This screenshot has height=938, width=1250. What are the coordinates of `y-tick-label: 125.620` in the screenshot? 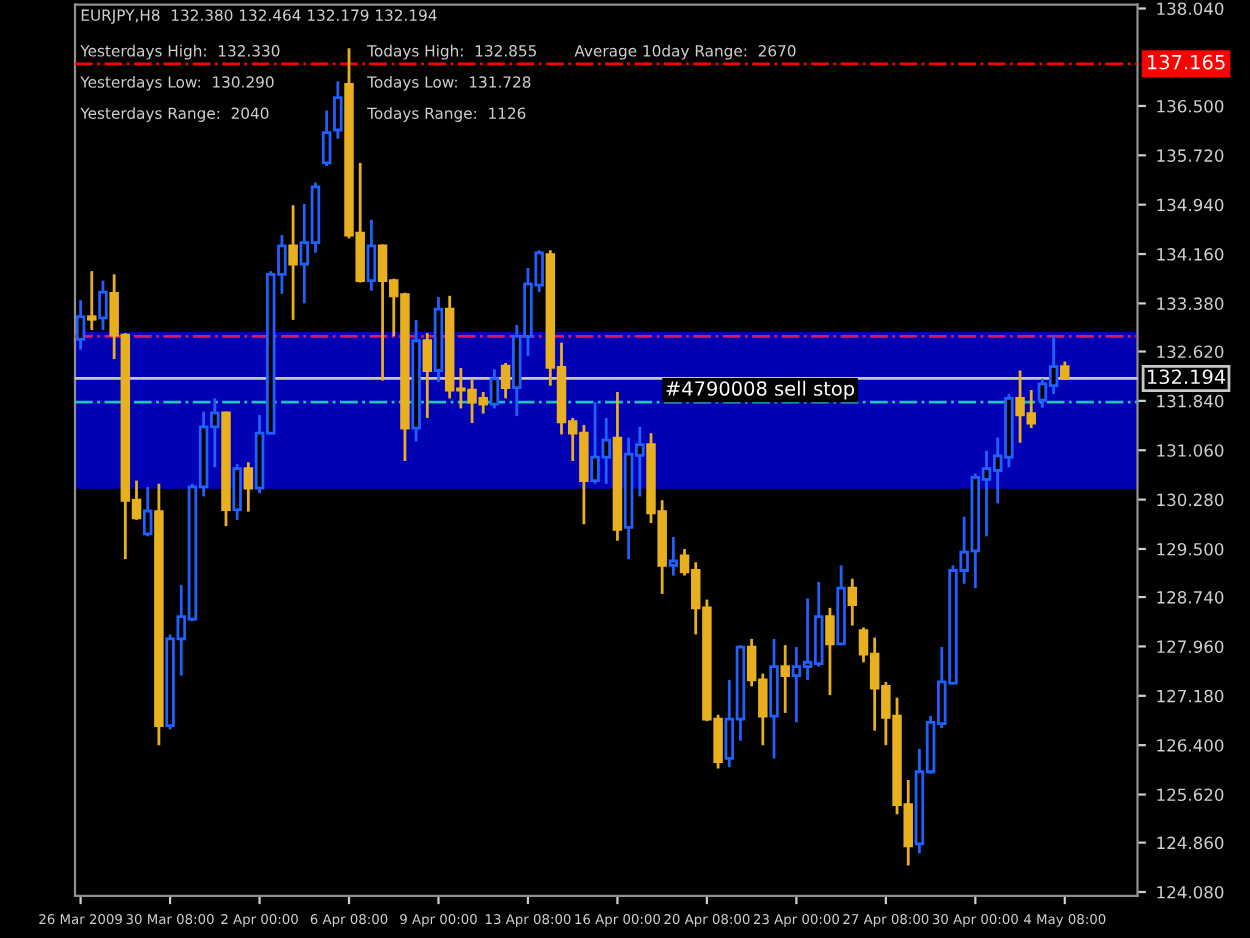 It's located at (1190, 795).